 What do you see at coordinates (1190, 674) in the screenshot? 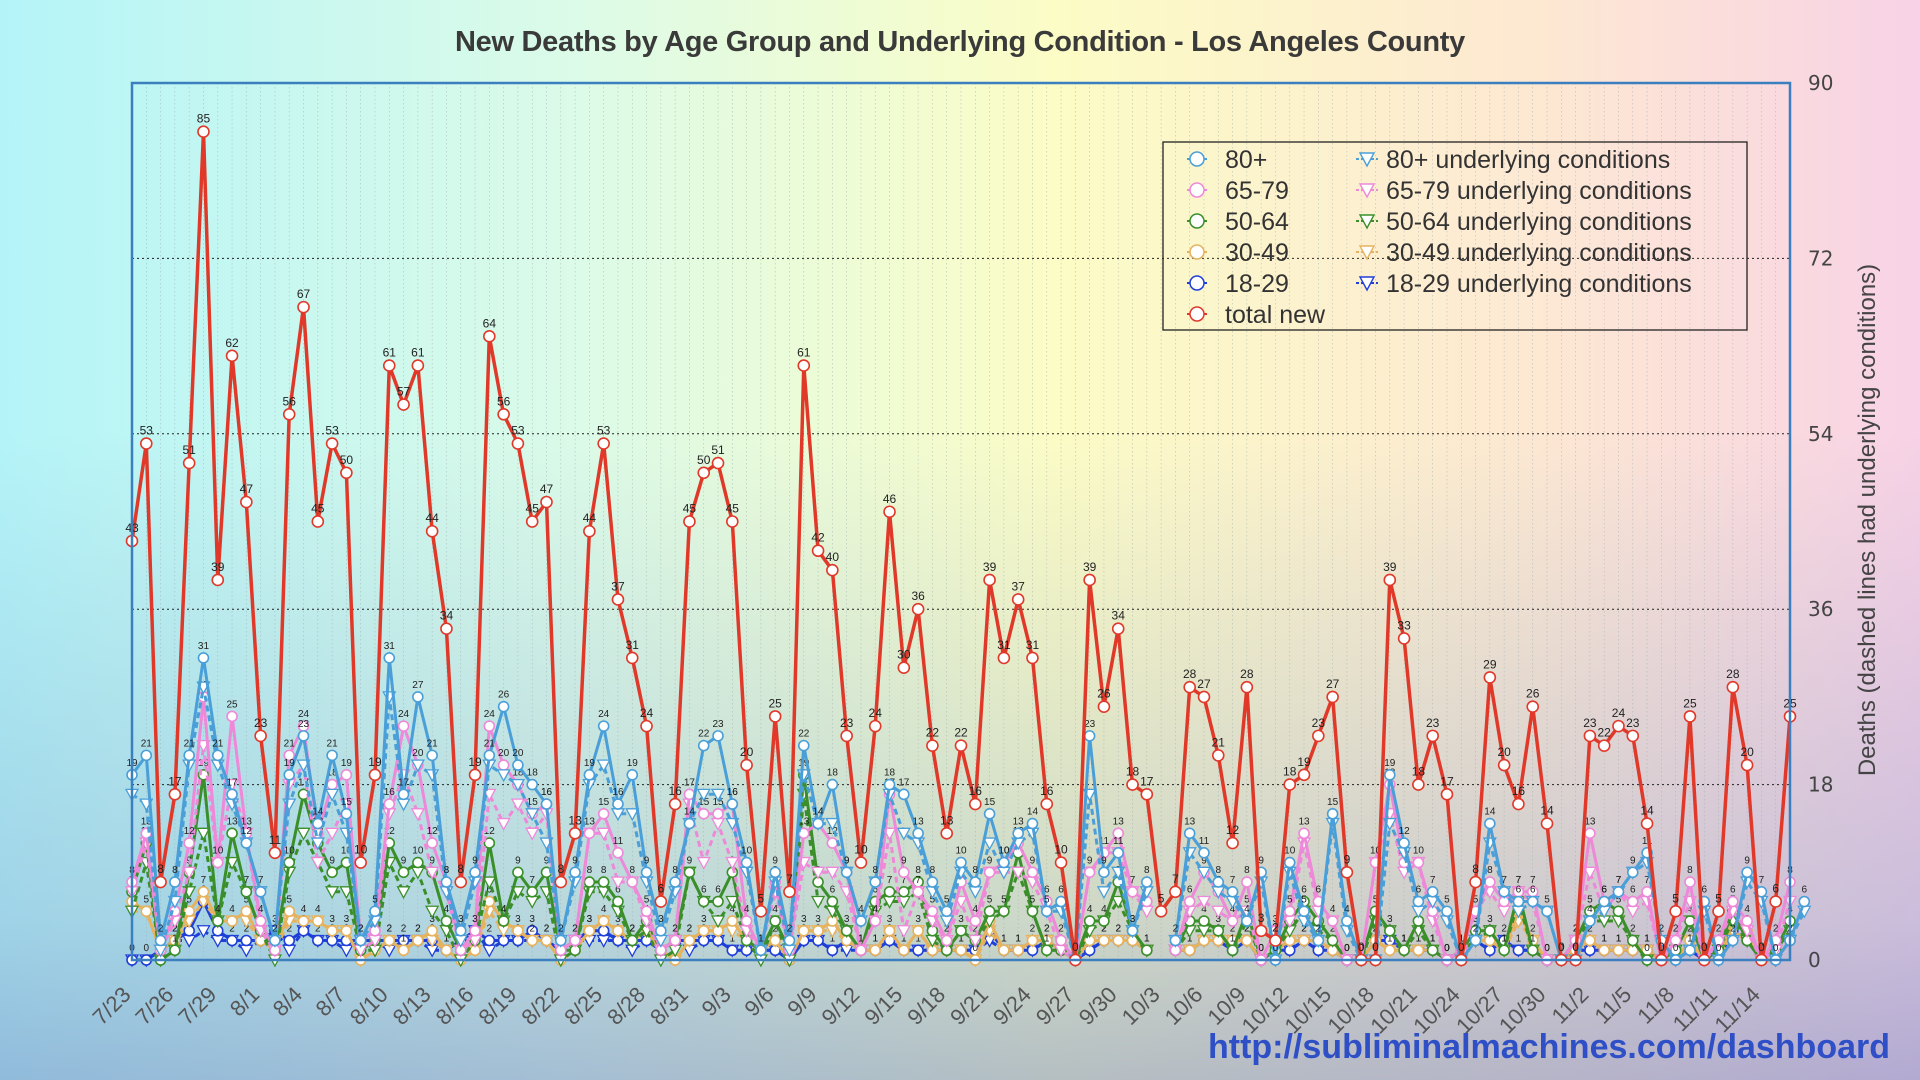
I see `data-label: 28` at bounding box center [1190, 674].